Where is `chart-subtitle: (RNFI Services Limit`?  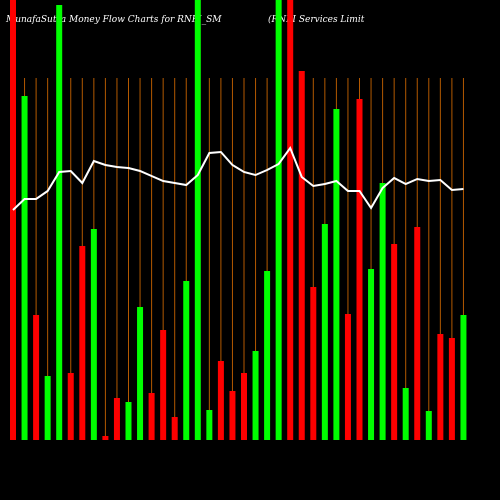 chart-subtitle: (RNFI Services Limit is located at coordinates (316, 19).